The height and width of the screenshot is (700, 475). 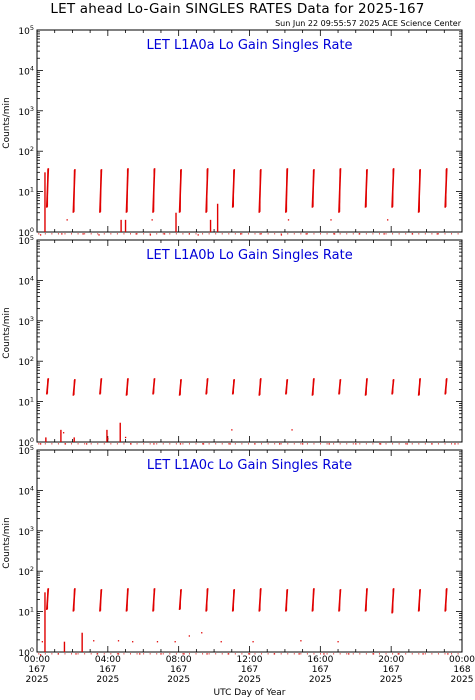 I want to click on y-tick-label: 10², so click(x=26, y=151).